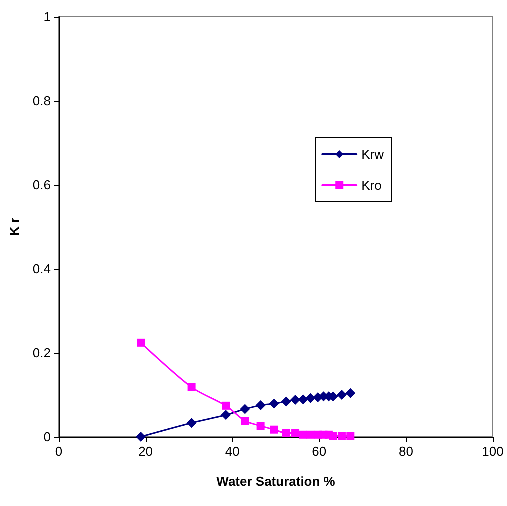 This screenshot has width=507, height=506. Describe the element at coordinates (406, 451) in the screenshot. I see `x-tick-label: 80` at that location.